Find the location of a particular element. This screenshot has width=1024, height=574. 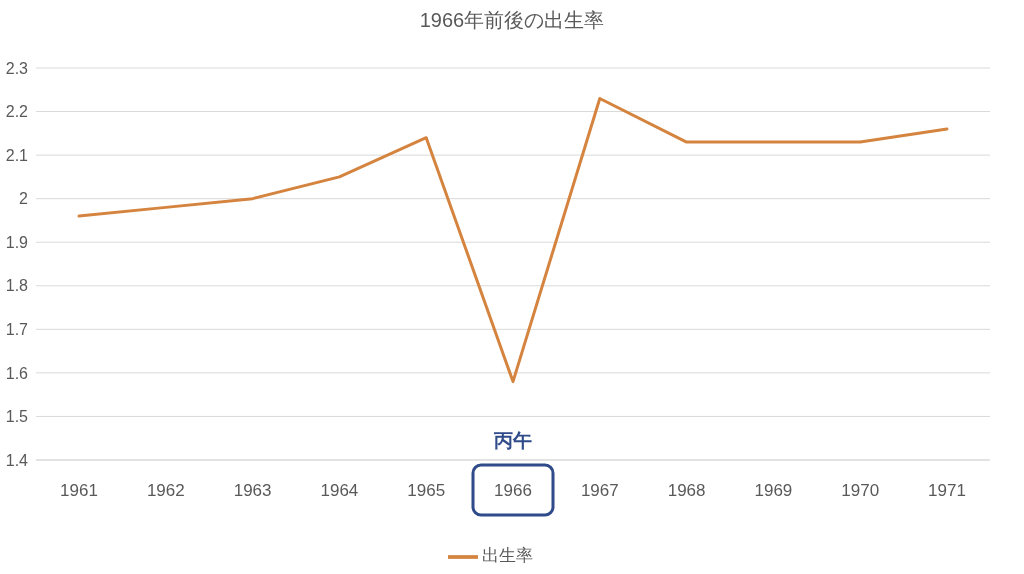

y-tick-label: 2.1 is located at coordinates (17, 155).